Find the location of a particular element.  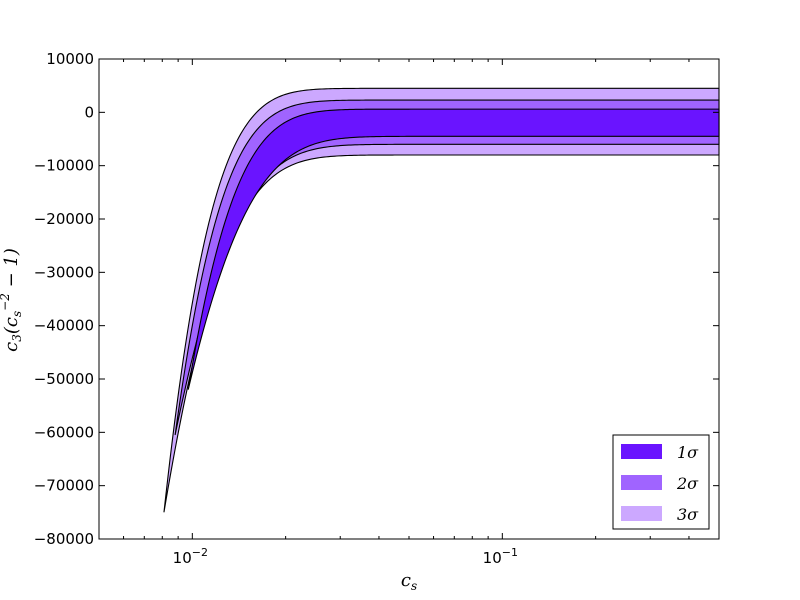

y-tick-label: −50000 is located at coordinates (64, 379).